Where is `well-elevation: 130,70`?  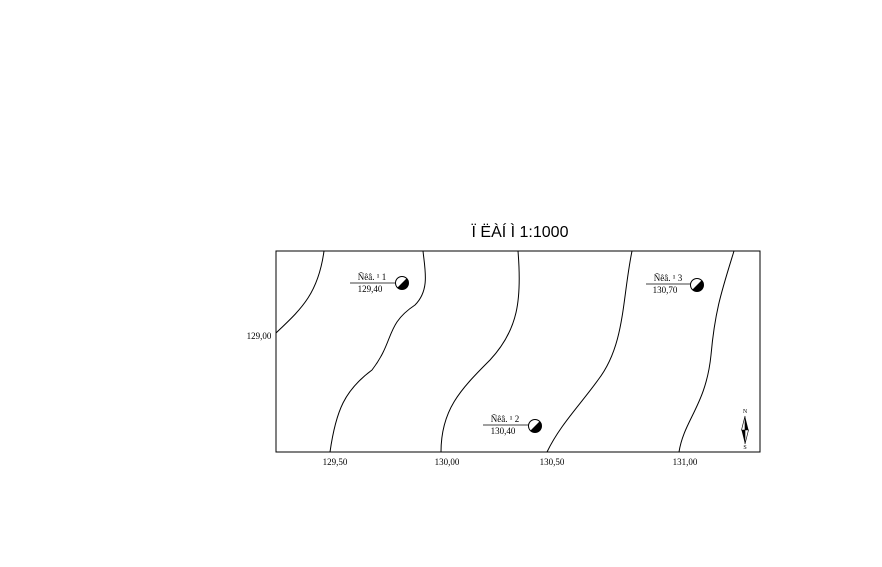
well-elevation: 130,70 is located at coordinates (665, 290).